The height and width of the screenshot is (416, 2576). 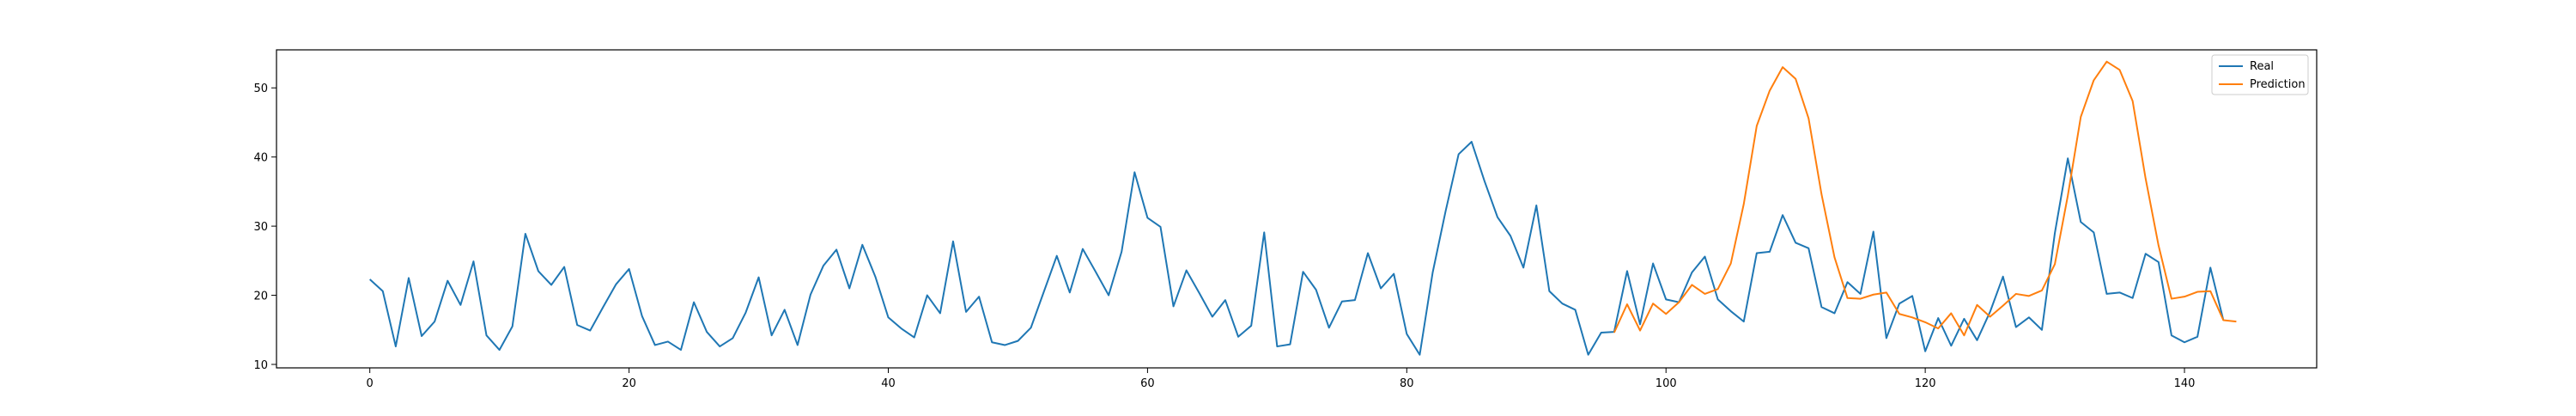 What do you see at coordinates (2262, 66) in the screenshot?
I see `legend-label-real: Real` at bounding box center [2262, 66].